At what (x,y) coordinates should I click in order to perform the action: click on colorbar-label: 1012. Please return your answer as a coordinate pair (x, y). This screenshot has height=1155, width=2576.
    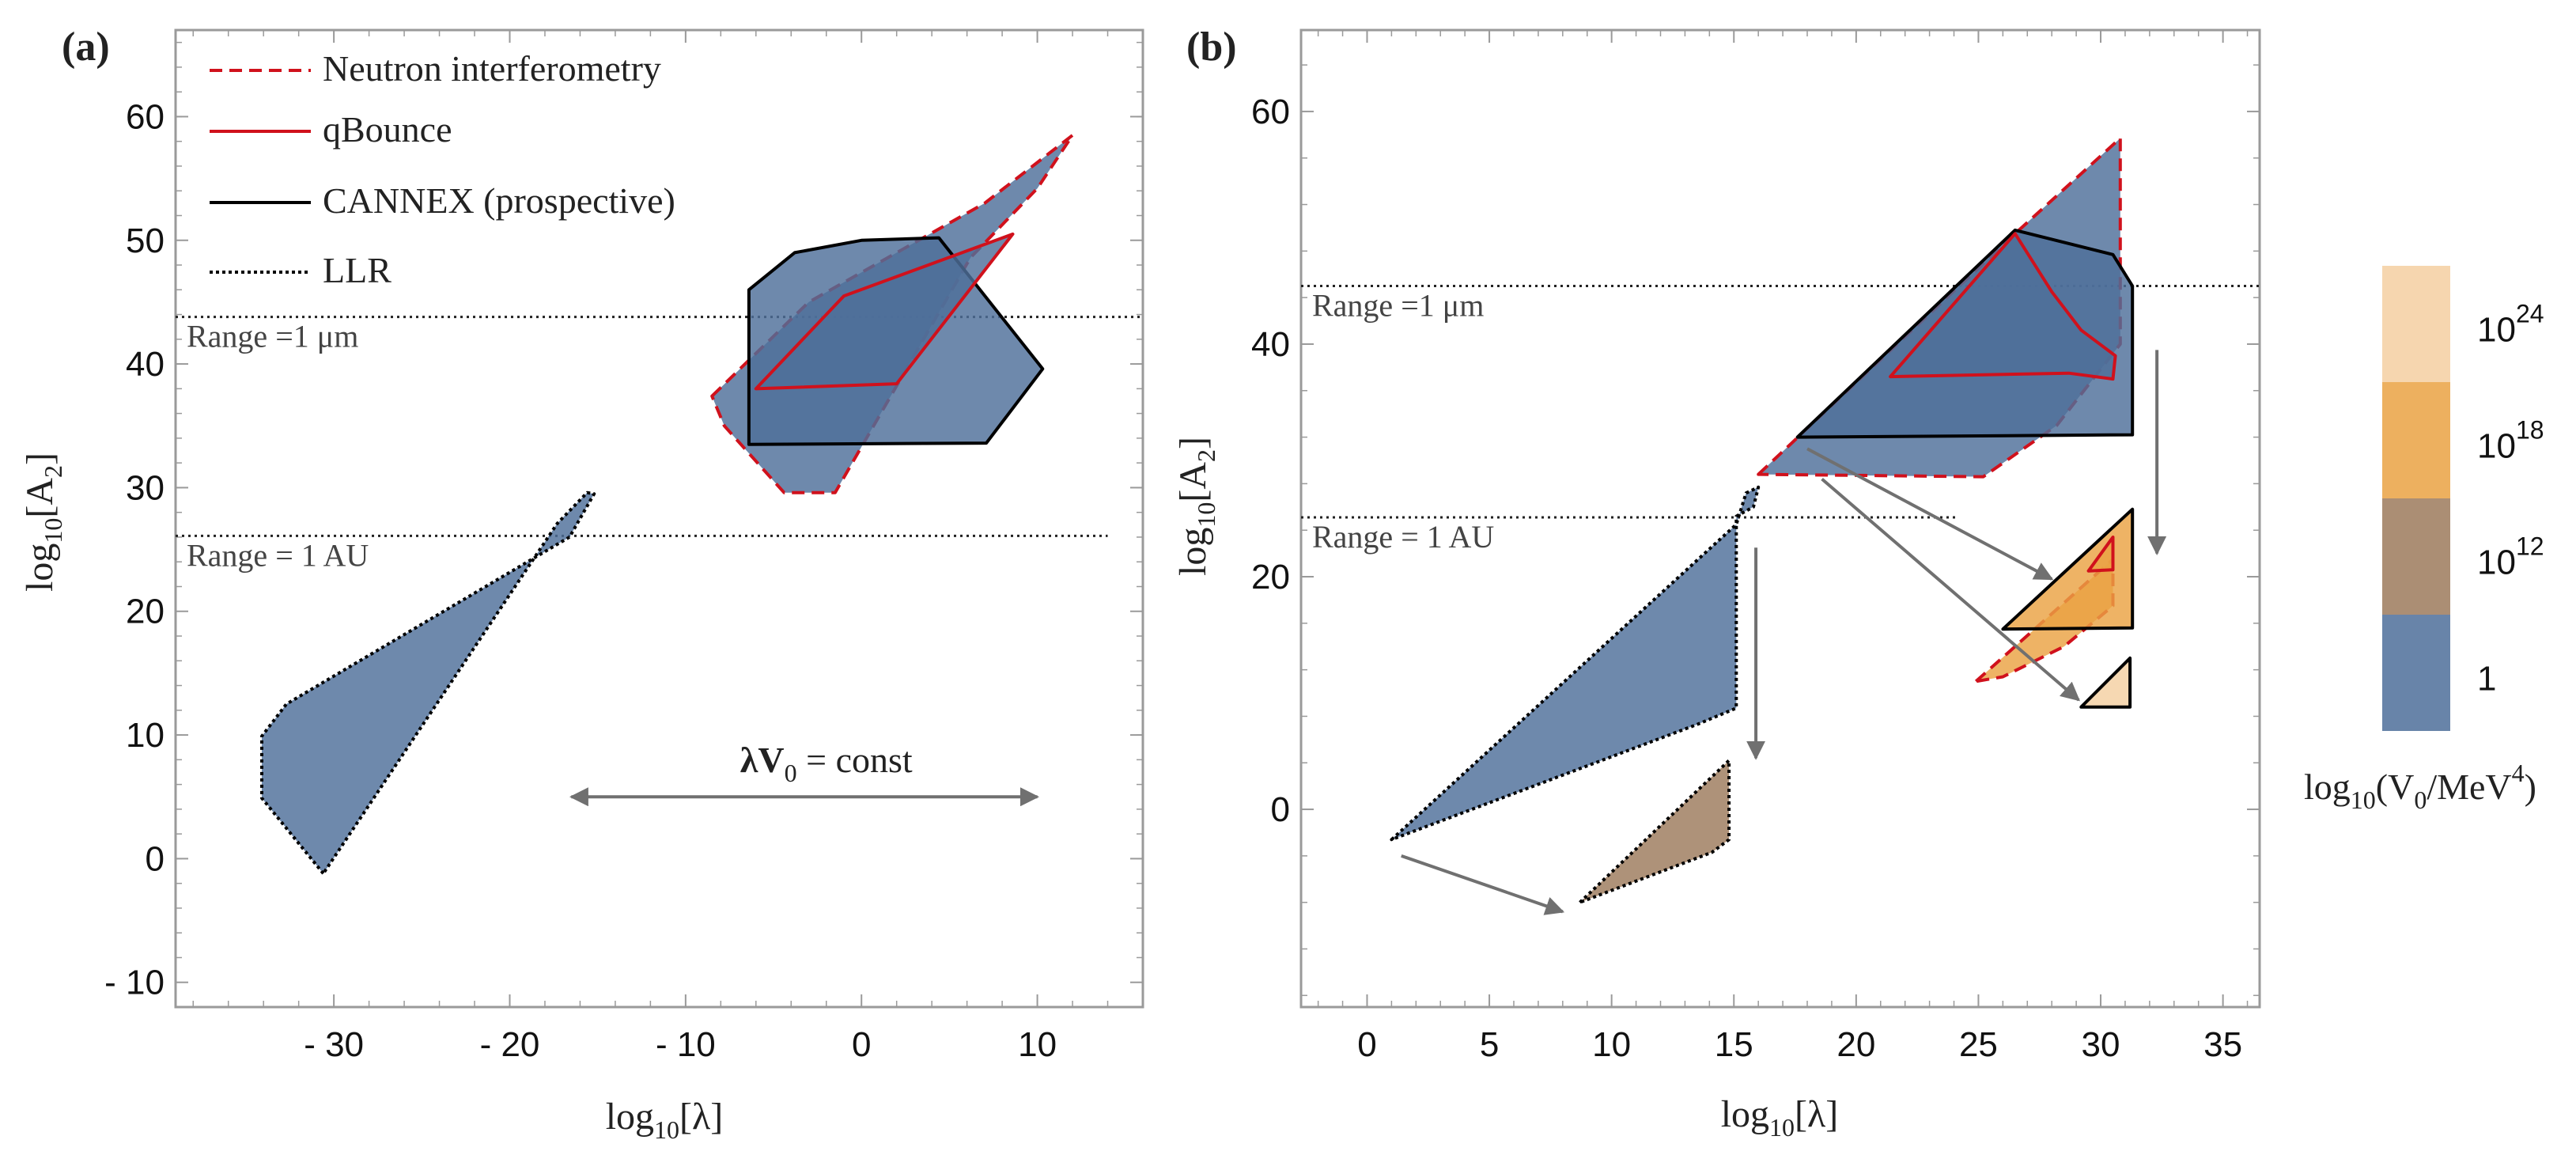
    Looking at the image, I should click on (2511, 557).